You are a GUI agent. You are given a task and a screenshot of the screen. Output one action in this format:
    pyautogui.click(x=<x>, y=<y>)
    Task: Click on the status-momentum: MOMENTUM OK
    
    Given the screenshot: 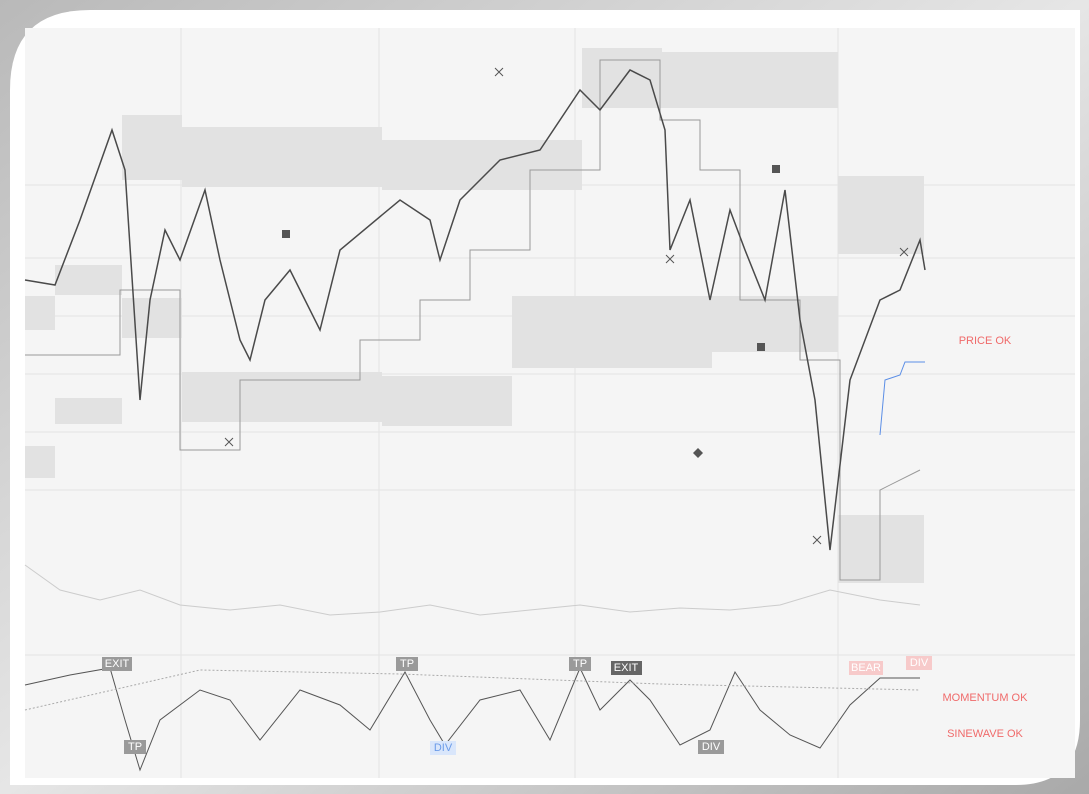 What is the action you would take?
    pyautogui.click(x=986, y=698)
    